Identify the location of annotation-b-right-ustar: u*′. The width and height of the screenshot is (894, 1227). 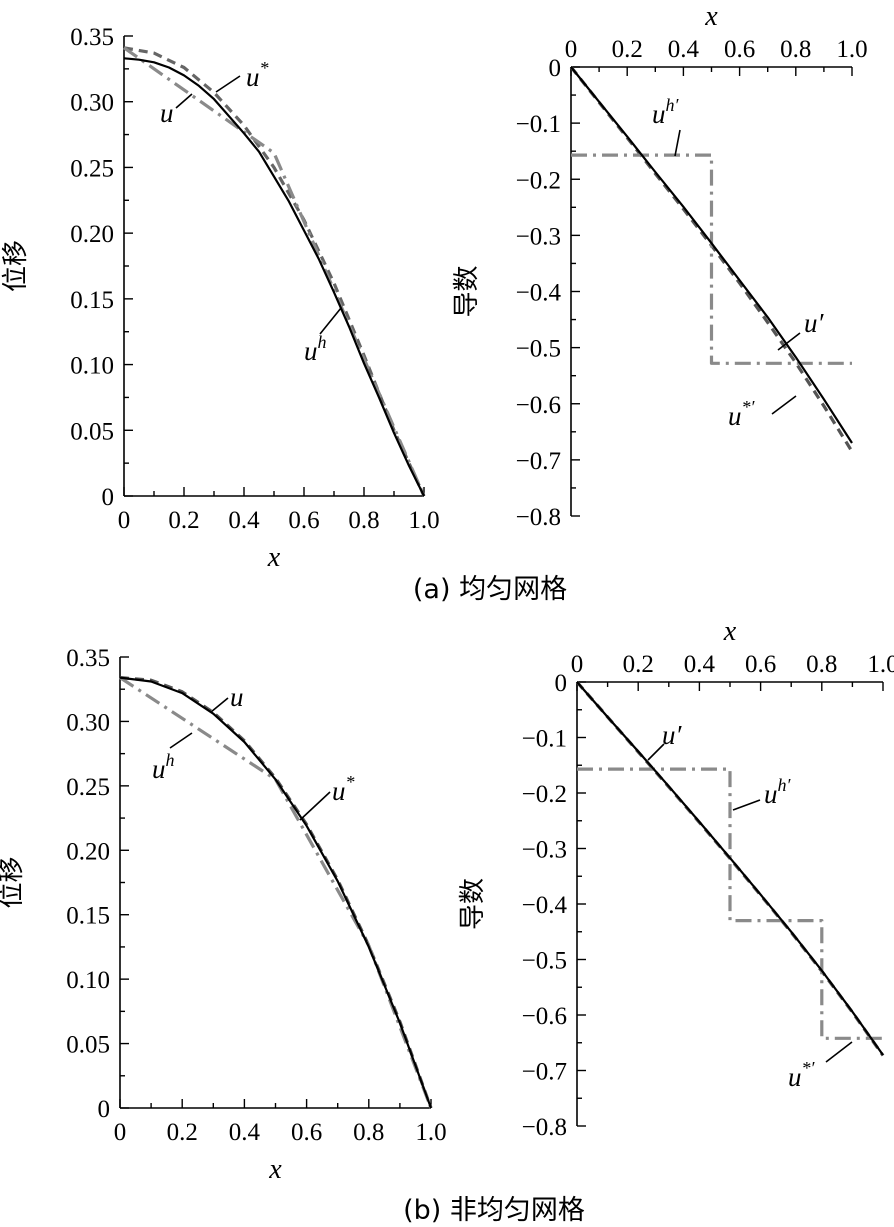
(820, 1066).